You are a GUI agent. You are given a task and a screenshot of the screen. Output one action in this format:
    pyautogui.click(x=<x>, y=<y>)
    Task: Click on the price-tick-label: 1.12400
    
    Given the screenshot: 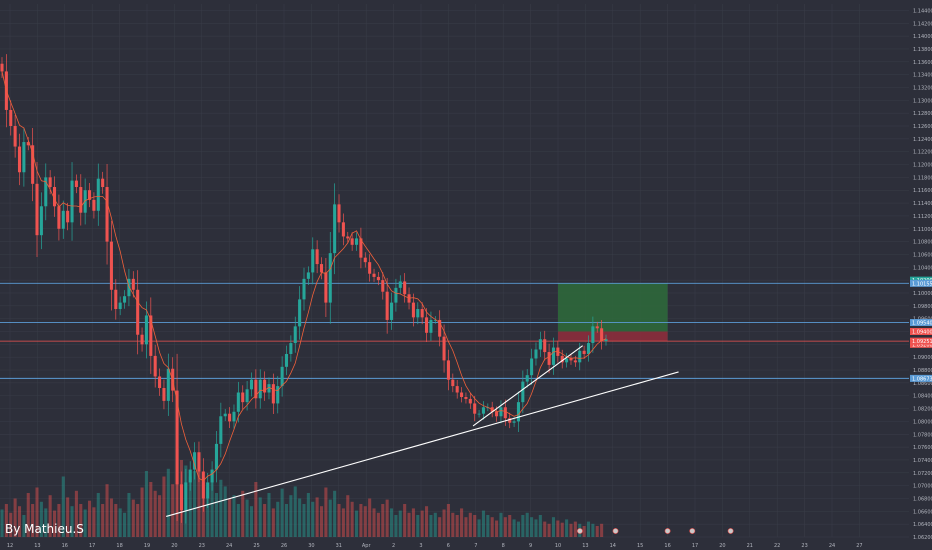 What is the action you would take?
    pyautogui.click(x=922, y=140)
    